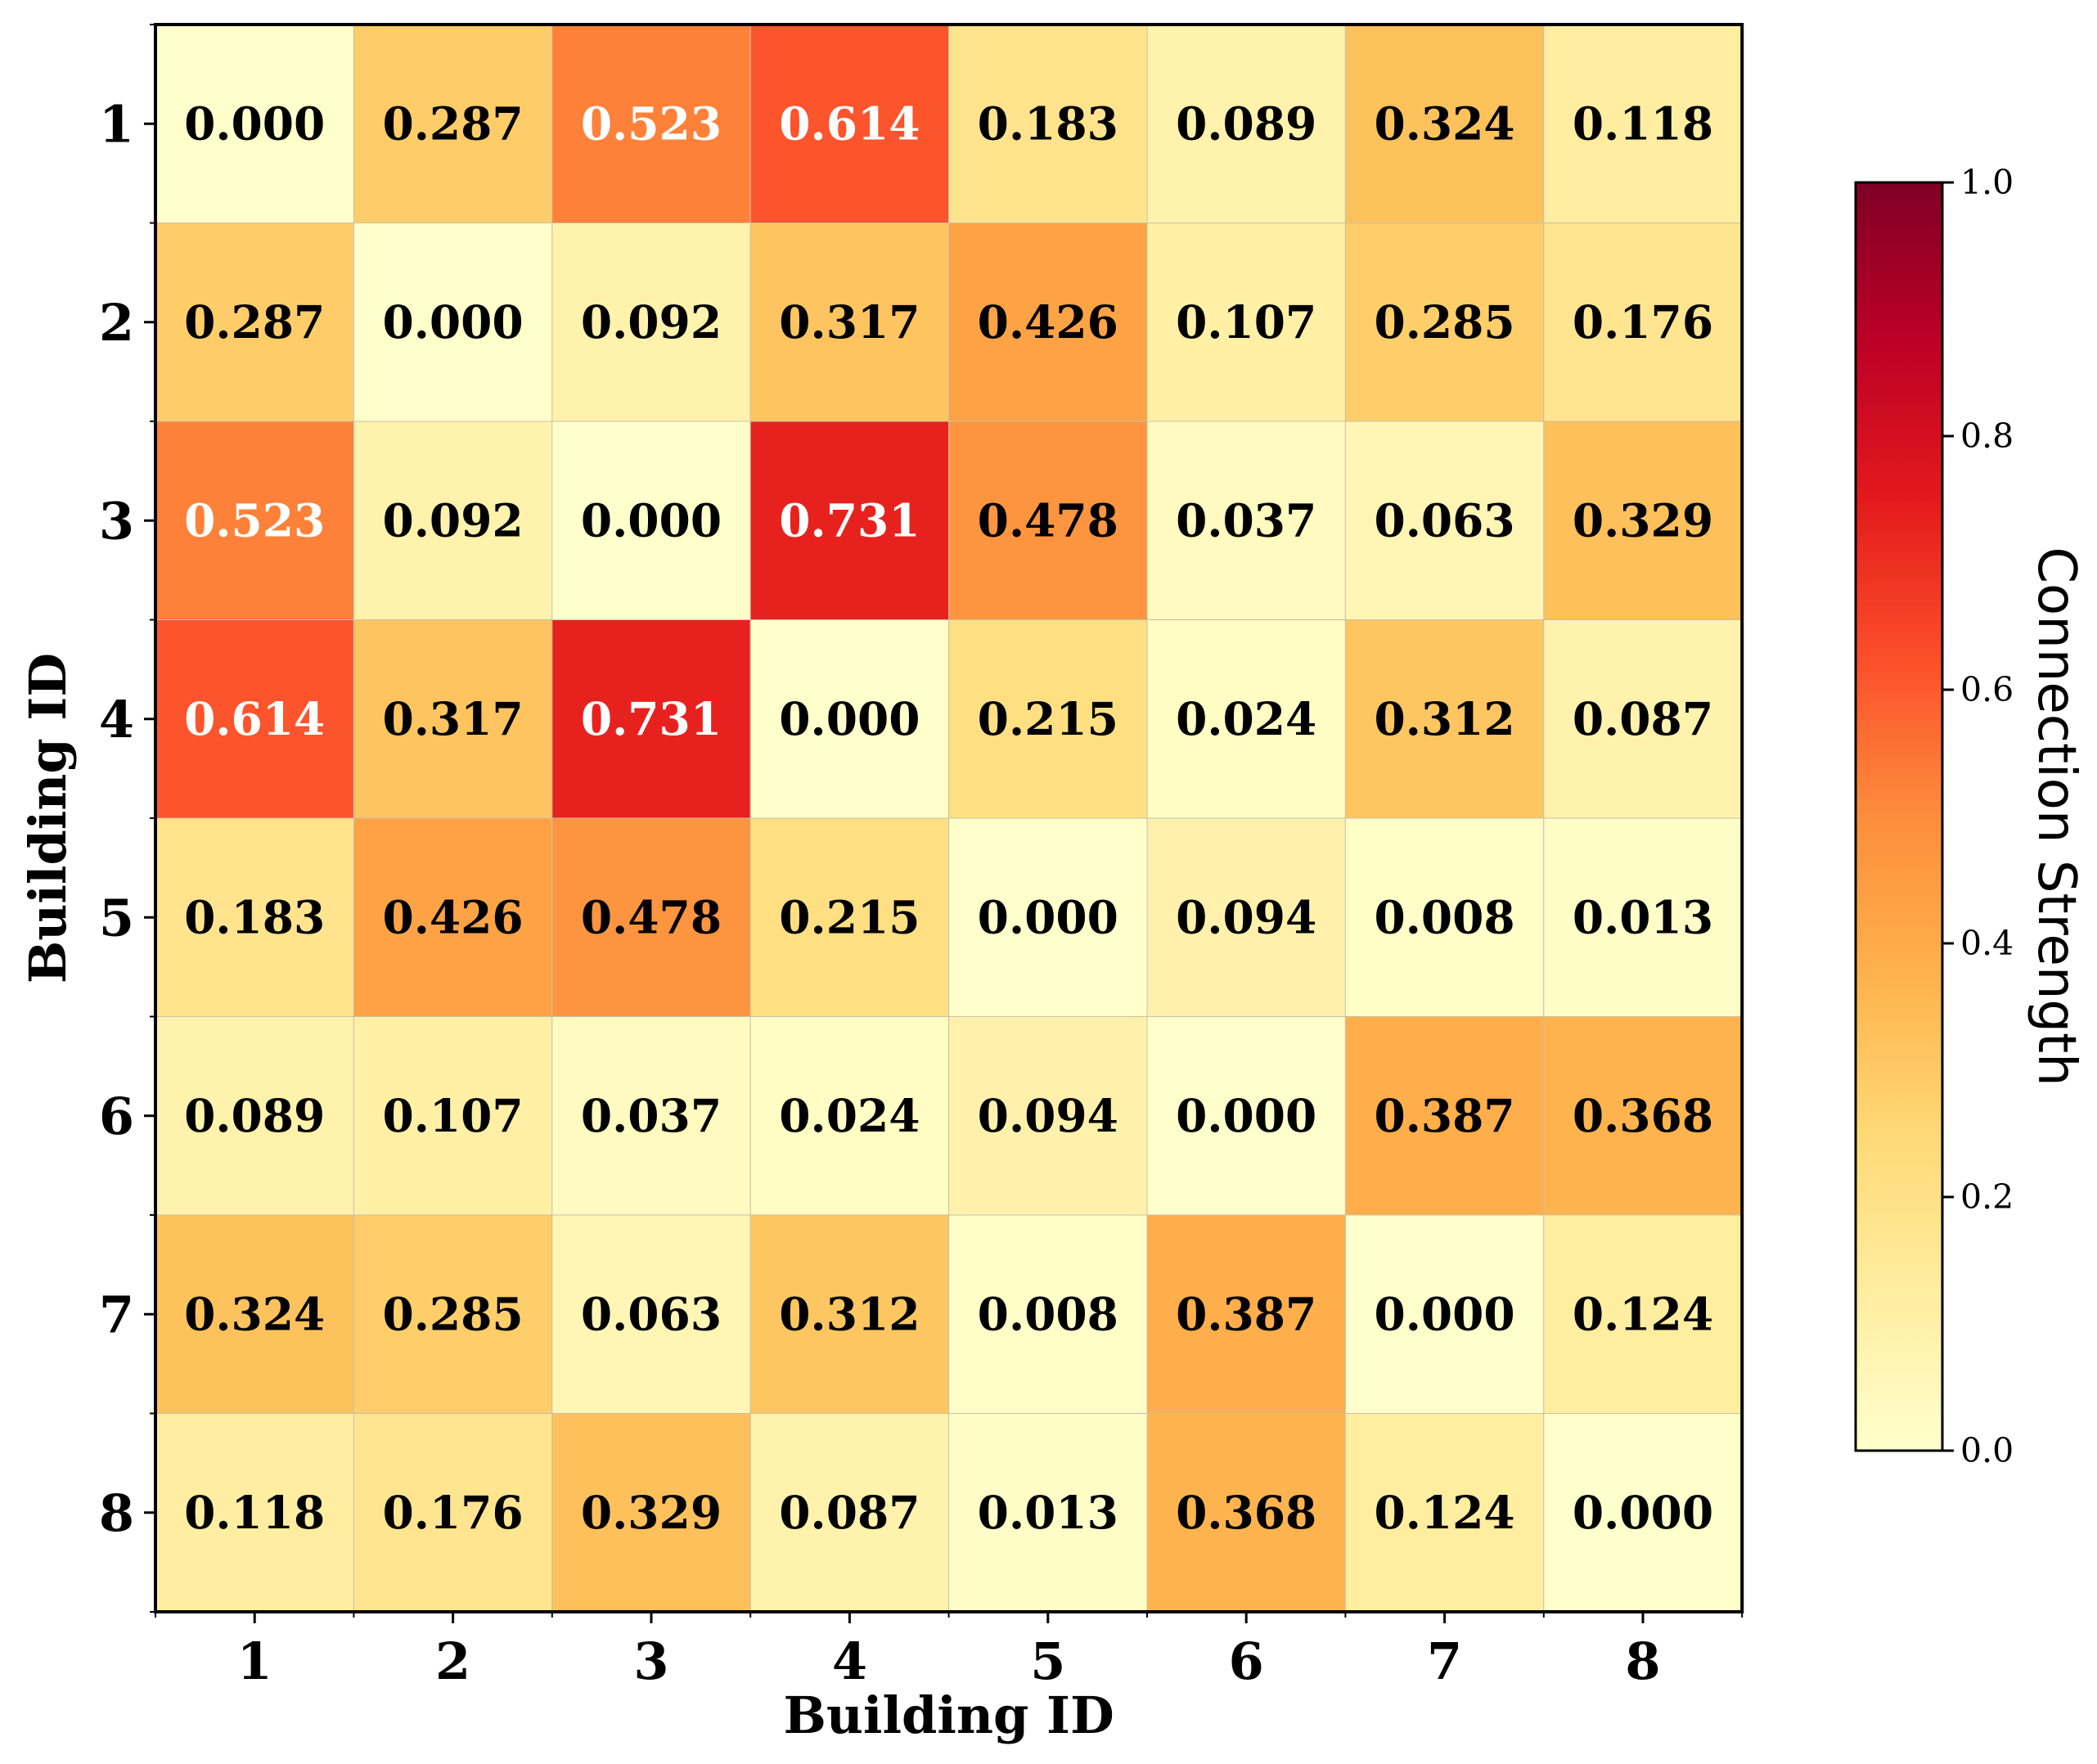  Describe the element at coordinates (1987, 436) in the screenshot. I see `colorbar-tick-label: 0.8` at that location.